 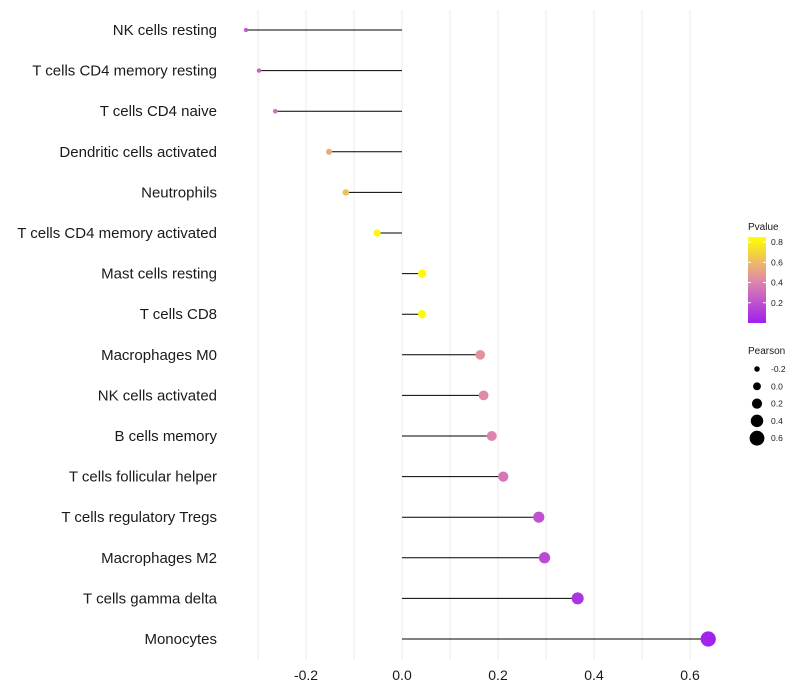 What do you see at coordinates (690, 675) in the screenshot?
I see `x-tick-label: 0.6` at bounding box center [690, 675].